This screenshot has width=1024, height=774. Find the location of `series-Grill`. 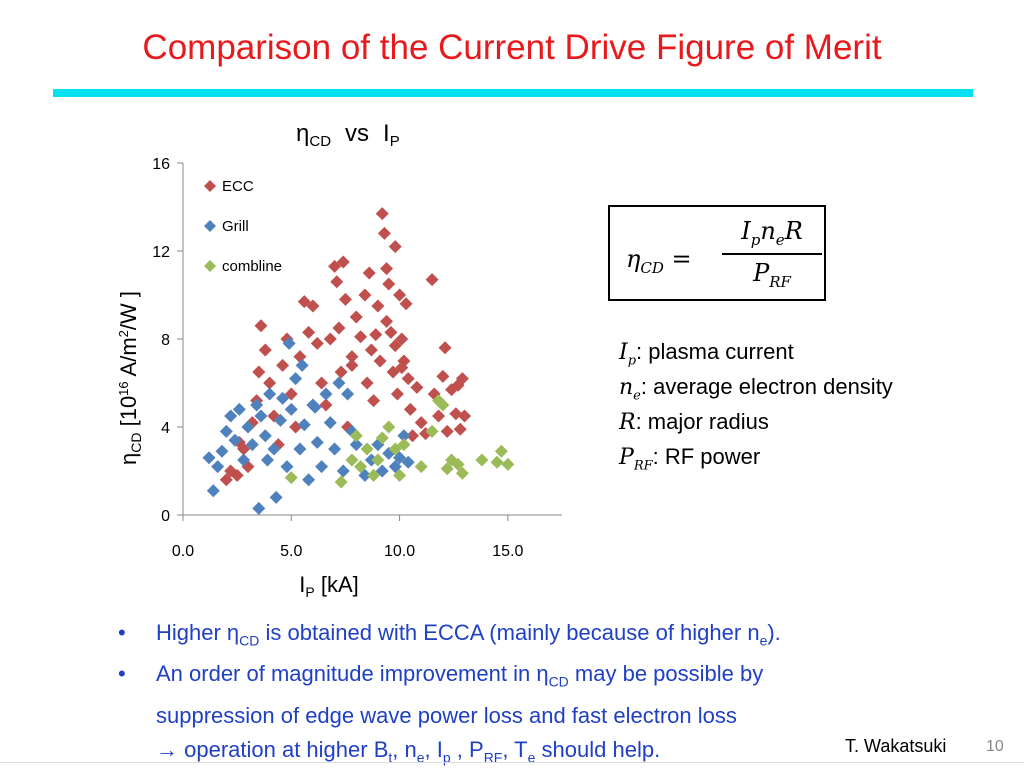

series-Grill is located at coordinates (308, 425).